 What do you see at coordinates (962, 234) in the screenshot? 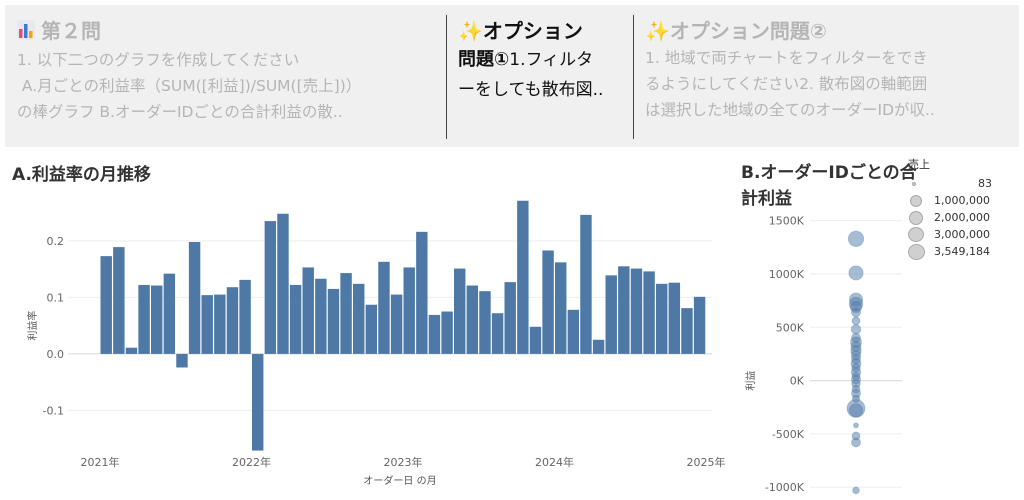
I see `legend-label: 3,000,000` at bounding box center [962, 234].